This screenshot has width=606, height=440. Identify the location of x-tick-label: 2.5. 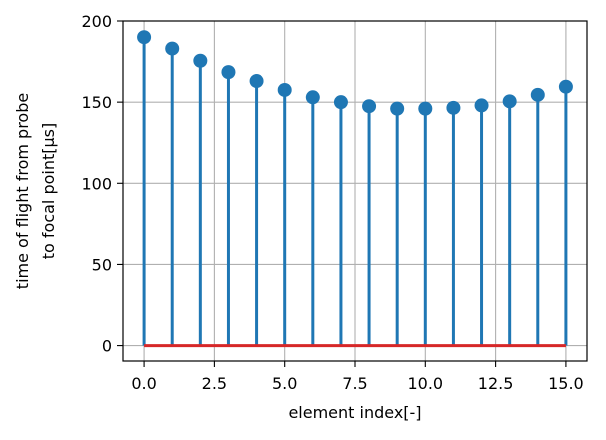
(214, 383).